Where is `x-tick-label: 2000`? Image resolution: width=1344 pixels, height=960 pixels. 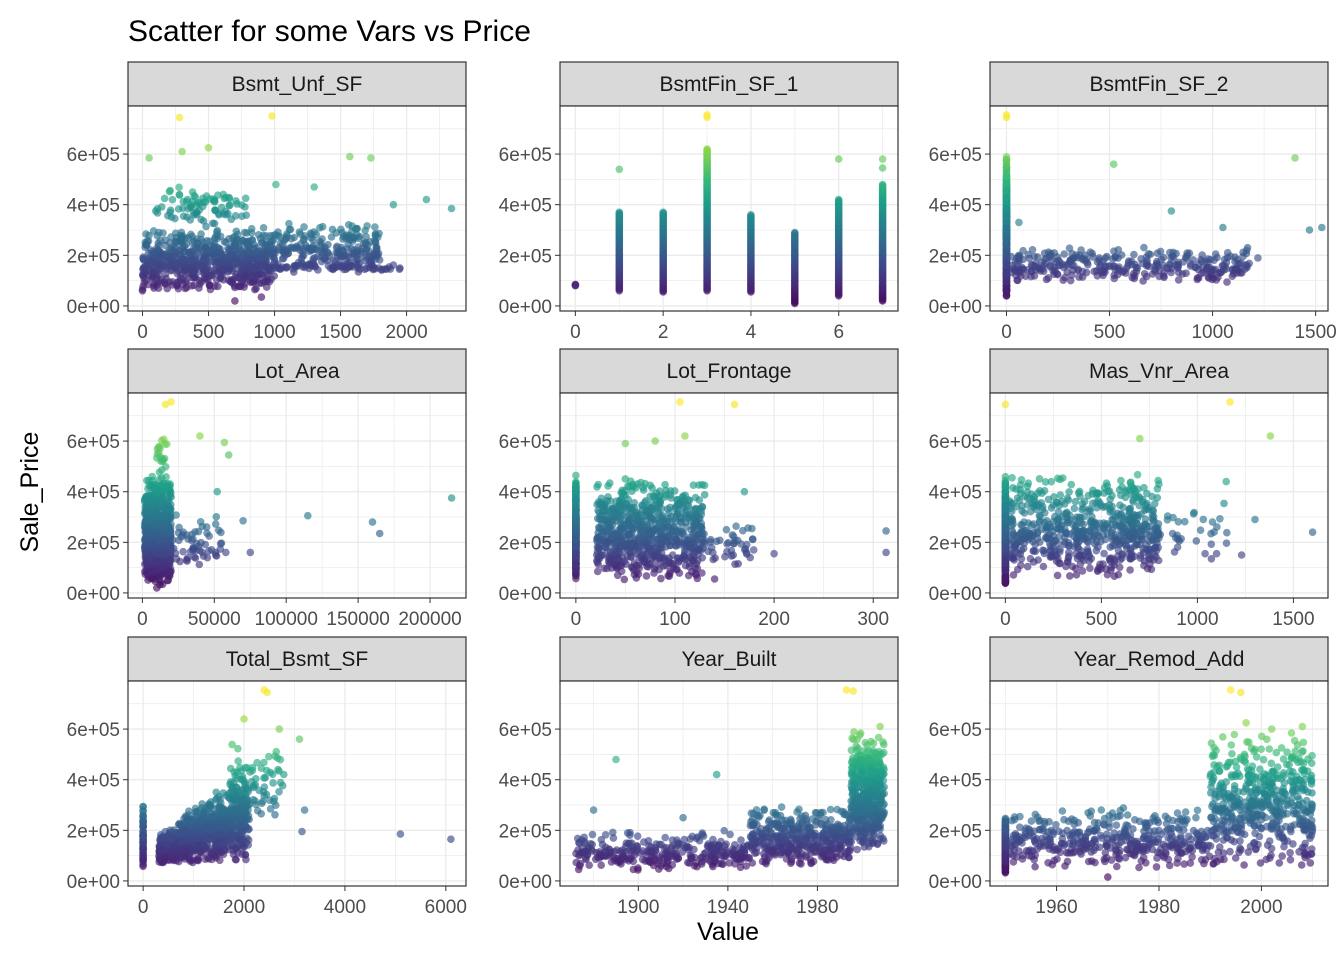 x-tick-label: 2000 is located at coordinates (406, 332).